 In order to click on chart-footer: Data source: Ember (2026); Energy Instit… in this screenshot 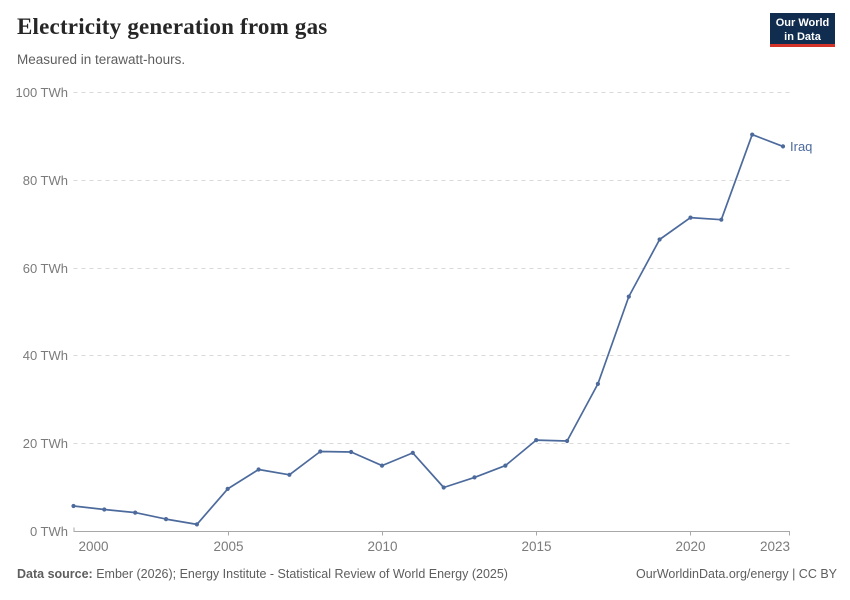, I will do `click(427, 574)`.